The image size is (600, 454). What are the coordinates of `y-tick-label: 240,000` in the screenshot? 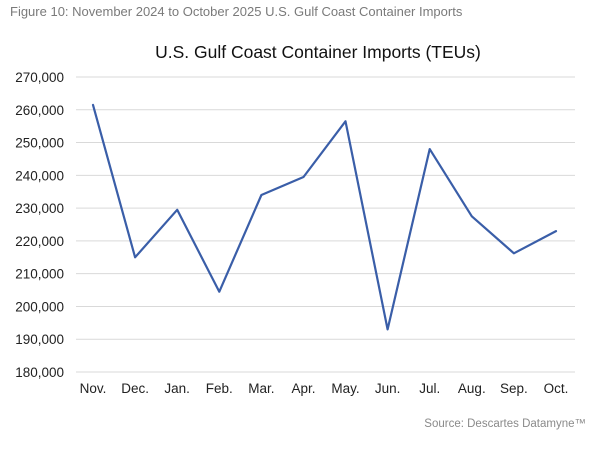 It's located at (39, 175).